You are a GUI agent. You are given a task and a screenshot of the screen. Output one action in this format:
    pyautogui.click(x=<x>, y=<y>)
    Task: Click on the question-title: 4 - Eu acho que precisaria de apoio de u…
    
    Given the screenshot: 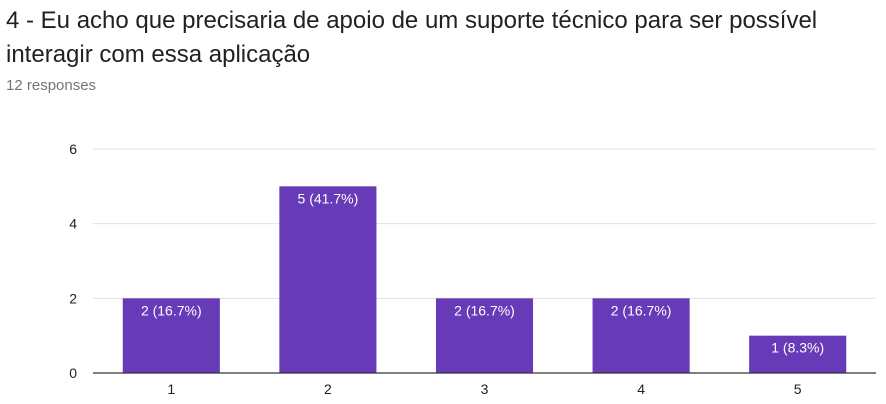 What is the action you would take?
    pyautogui.click(x=412, y=37)
    